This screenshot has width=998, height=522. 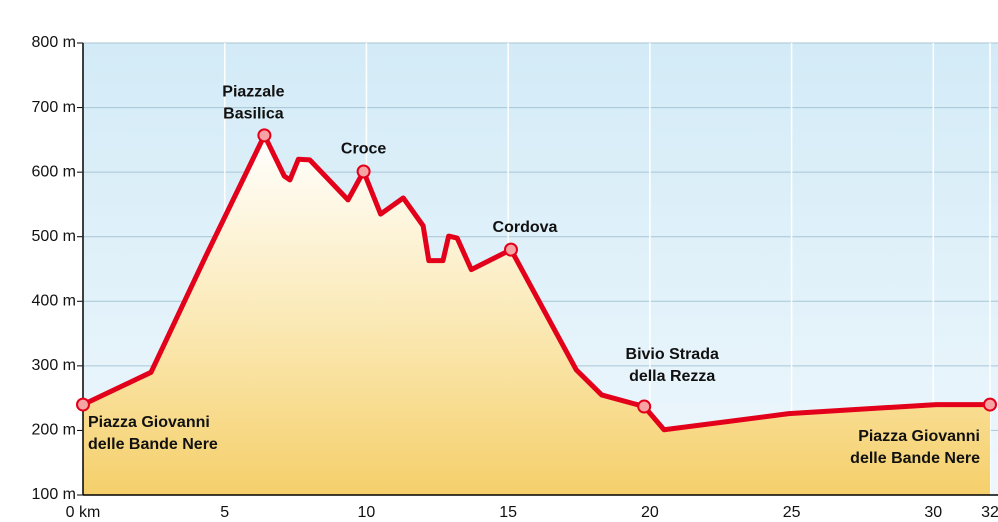 I want to click on waypoint-label: Croce, so click(x=363, y=149).